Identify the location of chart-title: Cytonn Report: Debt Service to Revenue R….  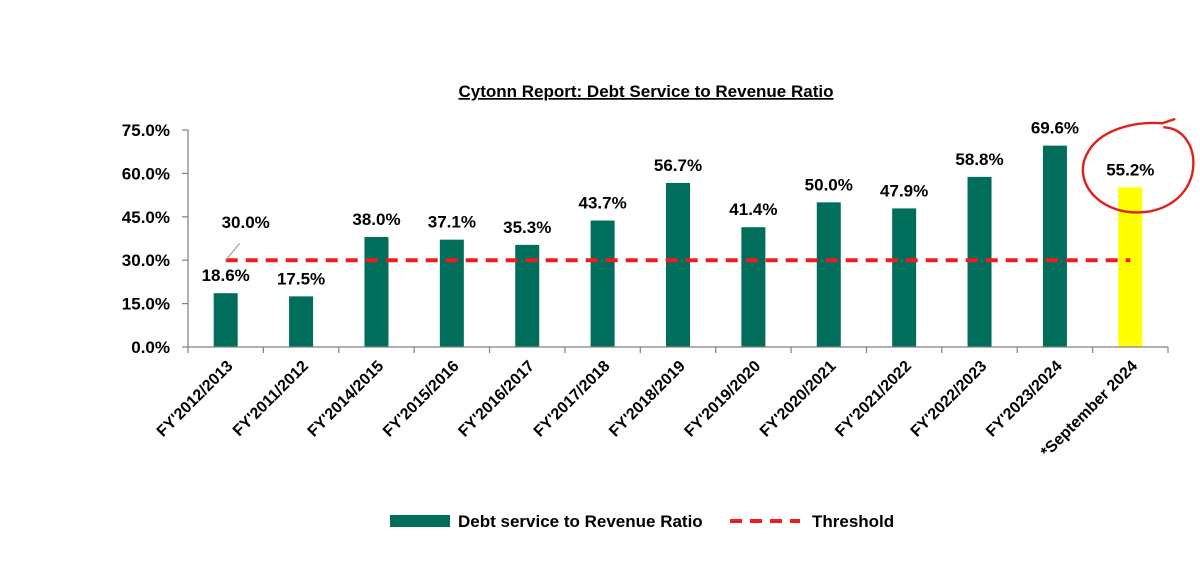
(645, 91).